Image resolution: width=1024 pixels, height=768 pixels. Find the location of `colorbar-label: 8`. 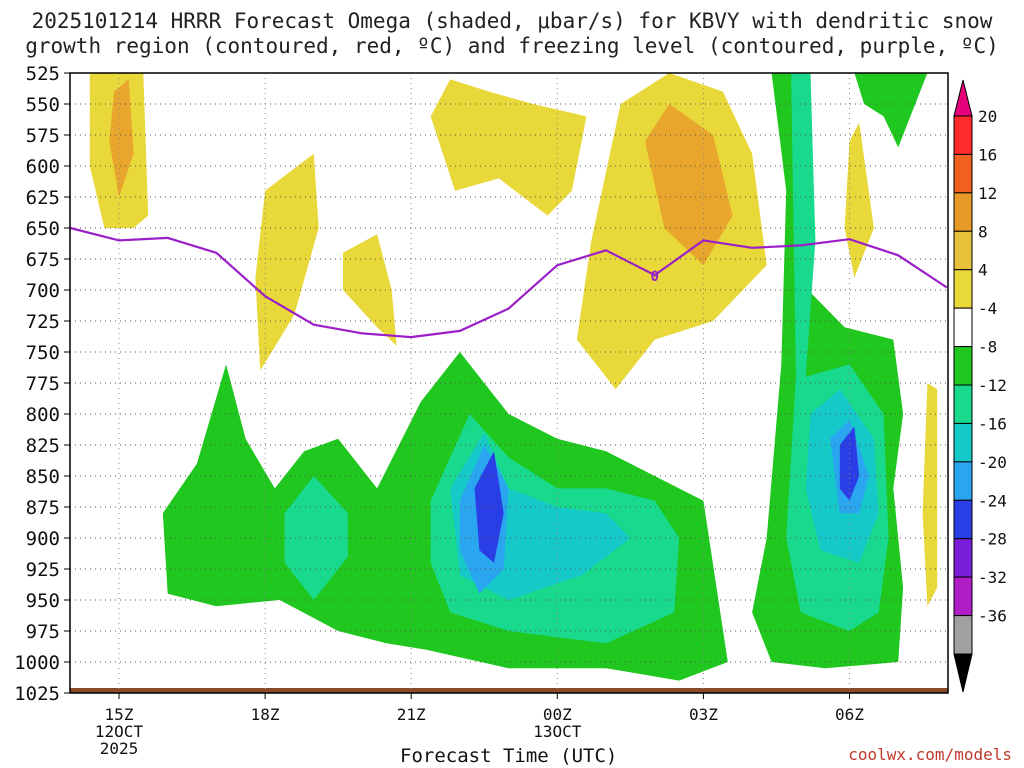

colorbar-label: 8 is located at coordinates (983, 231).